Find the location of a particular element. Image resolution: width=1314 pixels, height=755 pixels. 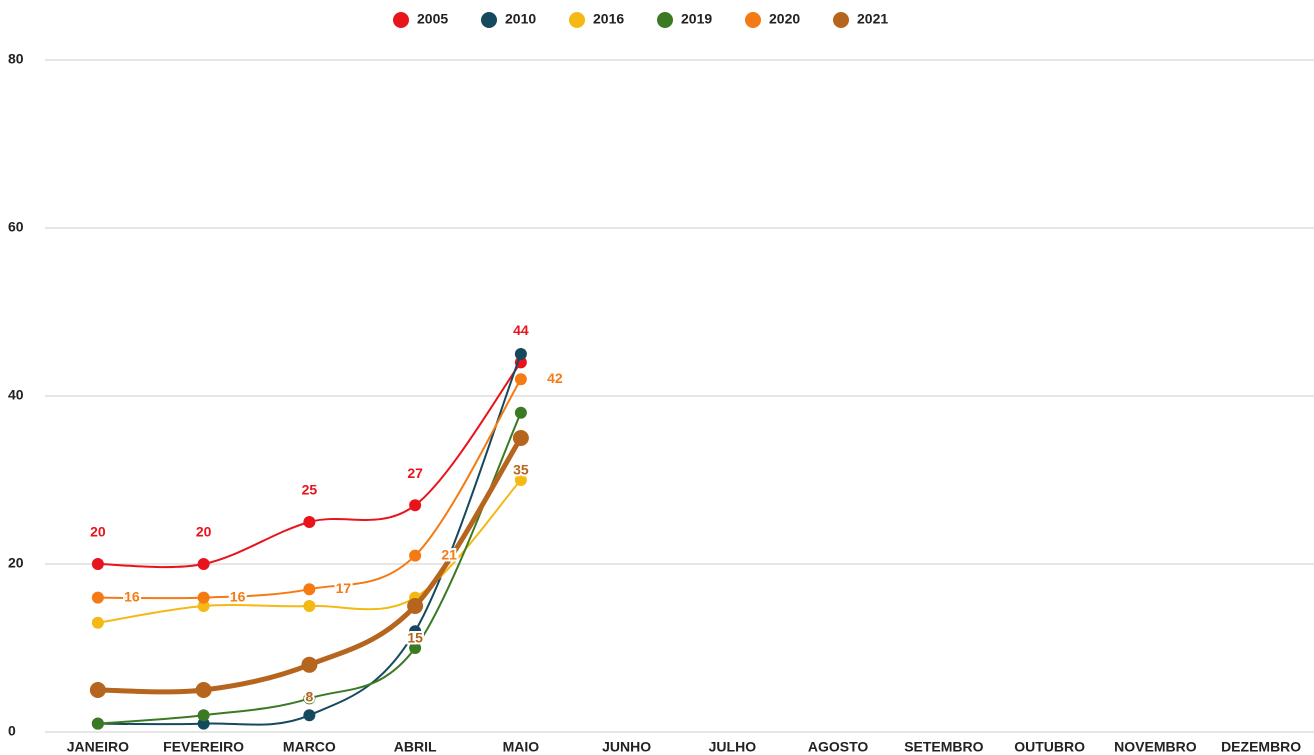

y-tick-label: 20 is located at coordinates (16, 563).